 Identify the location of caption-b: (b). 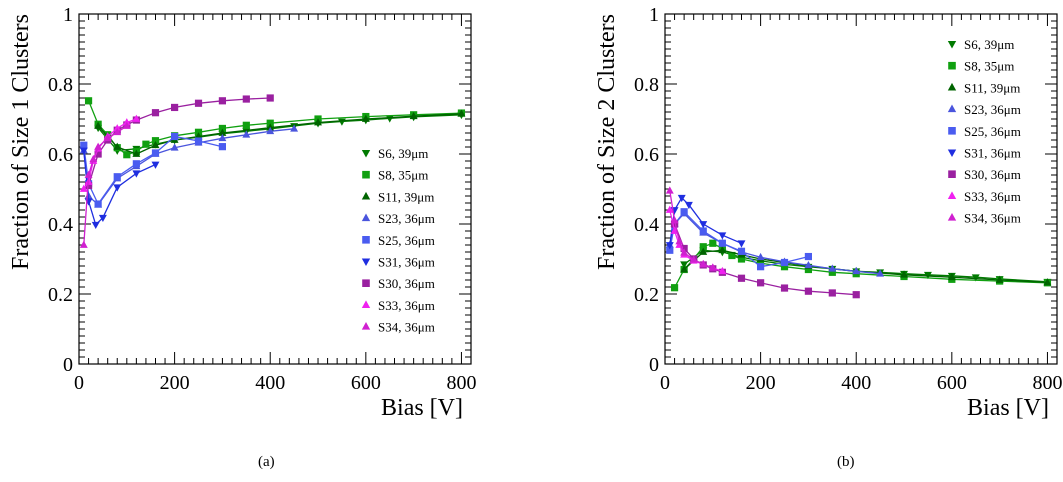
(846, 462).